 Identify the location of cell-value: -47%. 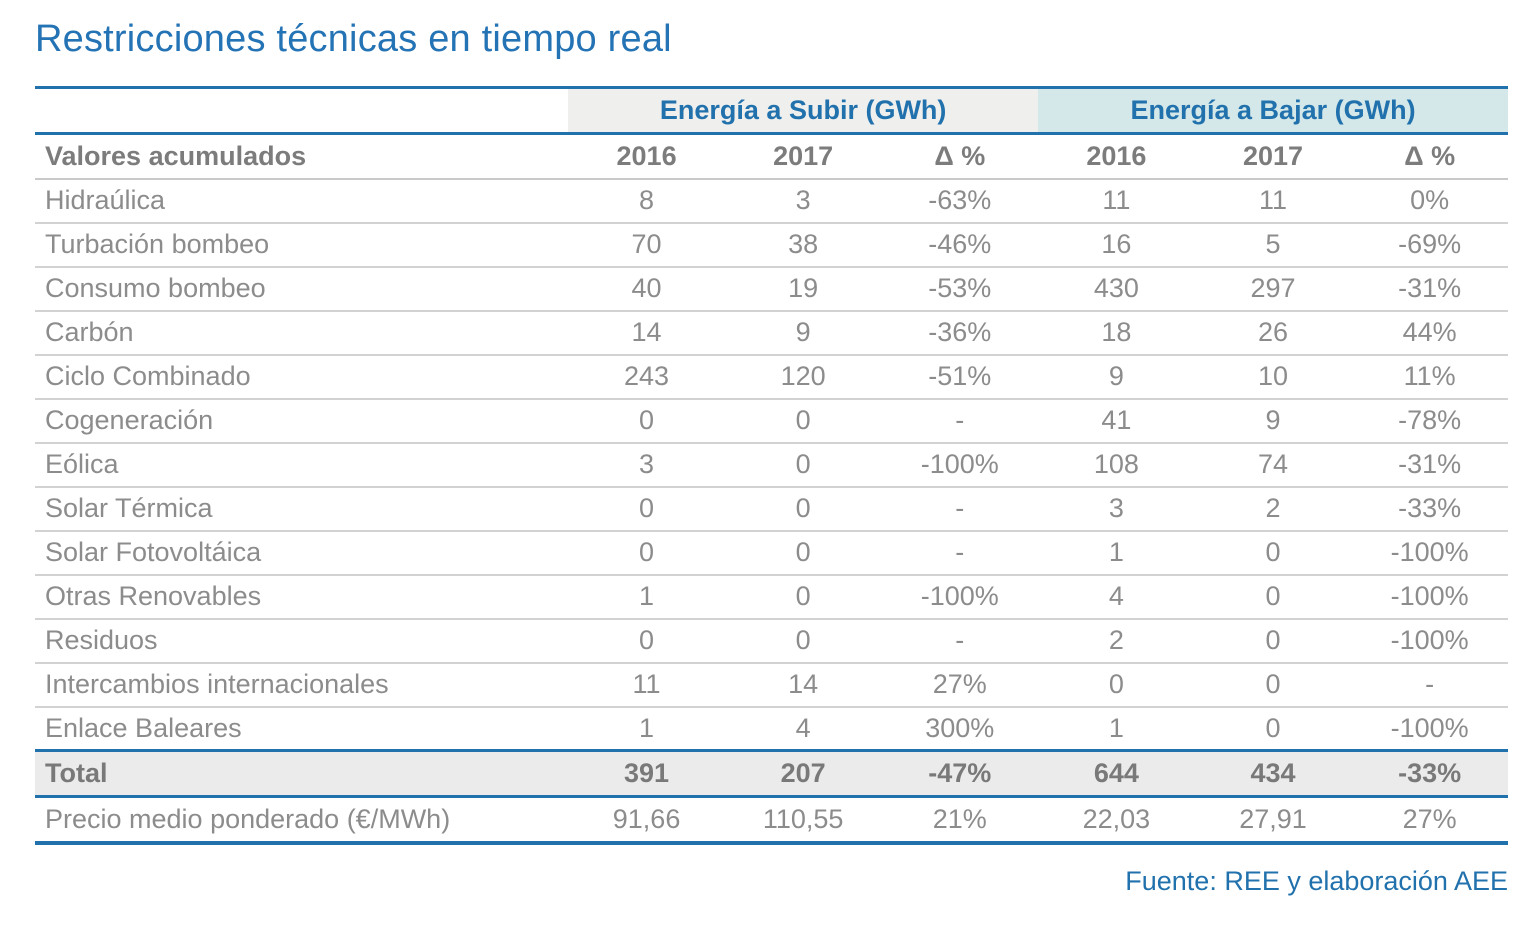
(960, 773).